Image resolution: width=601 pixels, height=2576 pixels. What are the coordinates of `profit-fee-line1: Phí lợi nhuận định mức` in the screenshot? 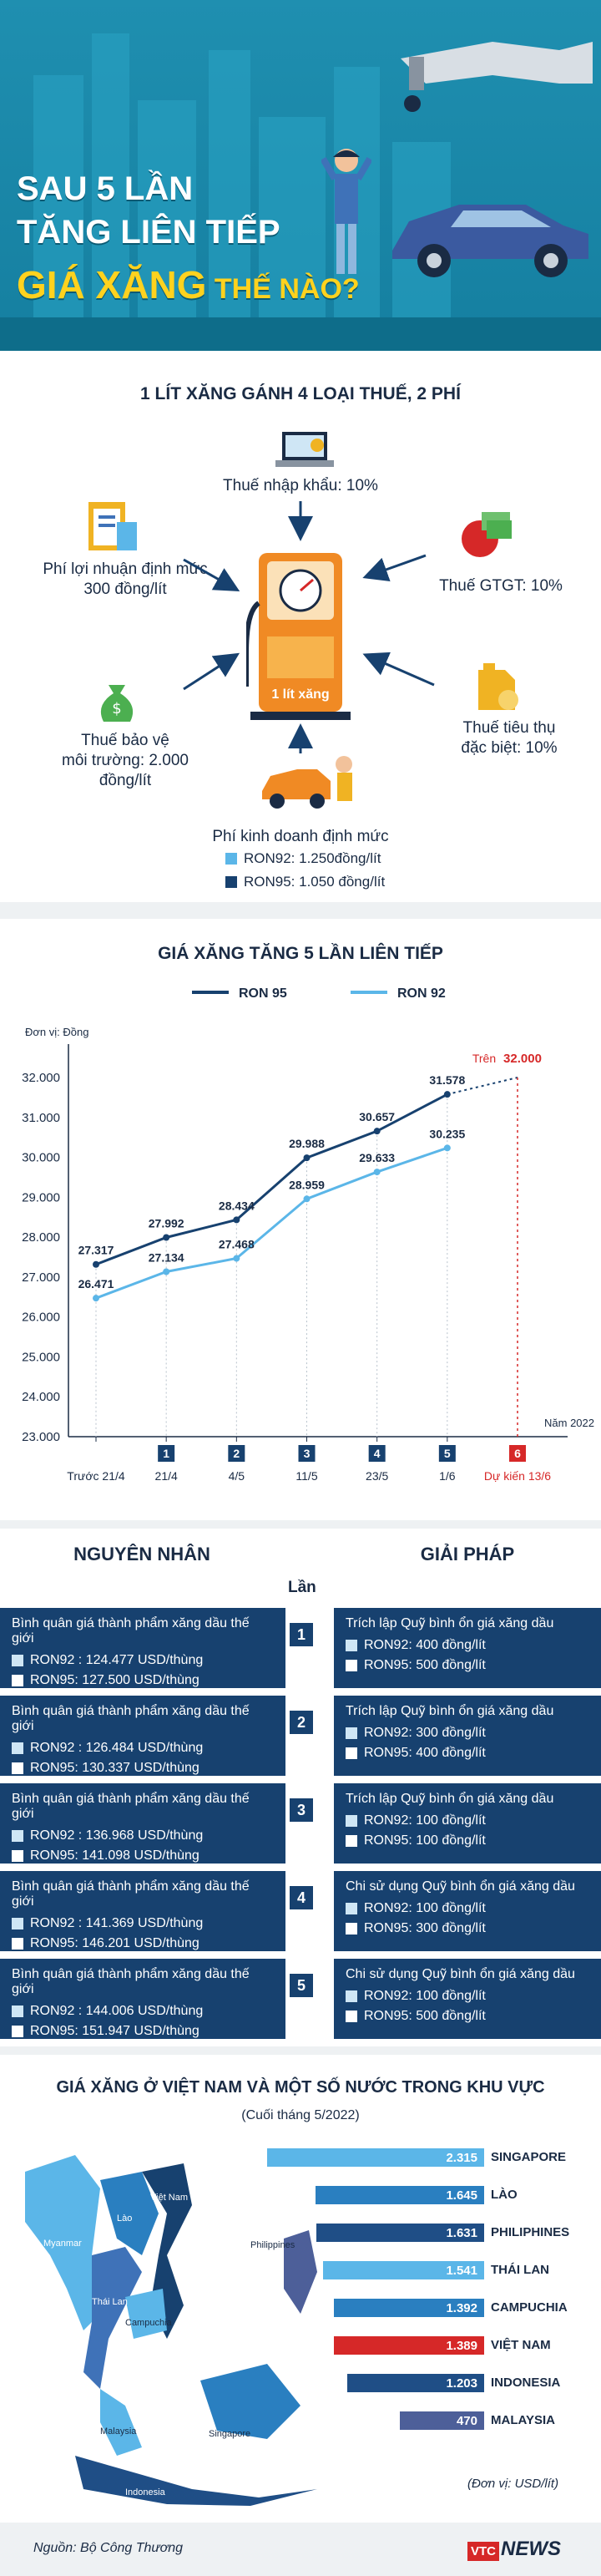 It's located at (125, 569).